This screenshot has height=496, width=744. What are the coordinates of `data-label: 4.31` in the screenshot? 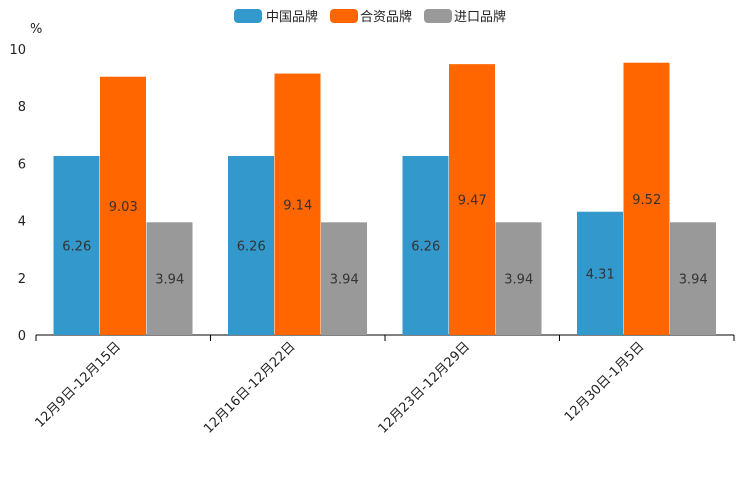 It's located at (600, 274).